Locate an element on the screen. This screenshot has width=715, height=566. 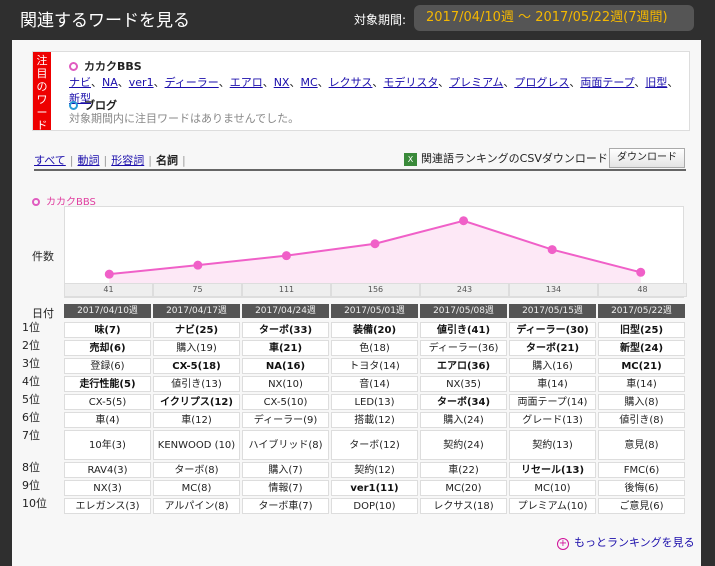
ranking-cell: 購入(8) is located at coordinates (641, 402).